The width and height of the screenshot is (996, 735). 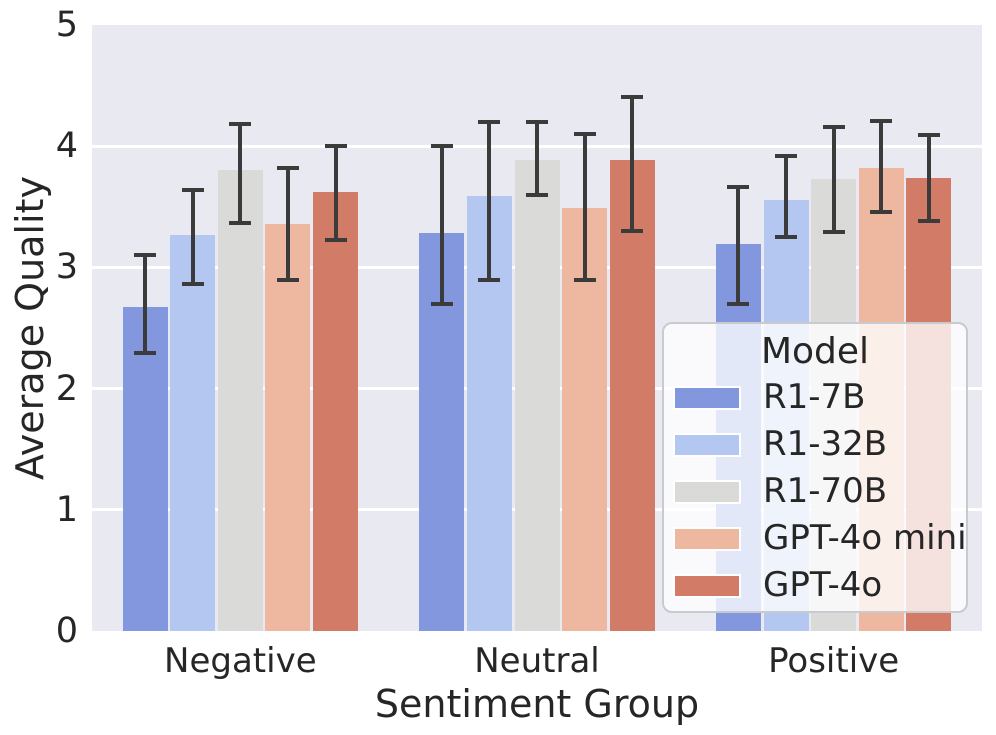 I want to click on y-tick-4: 4, so click(x=66, y=146).